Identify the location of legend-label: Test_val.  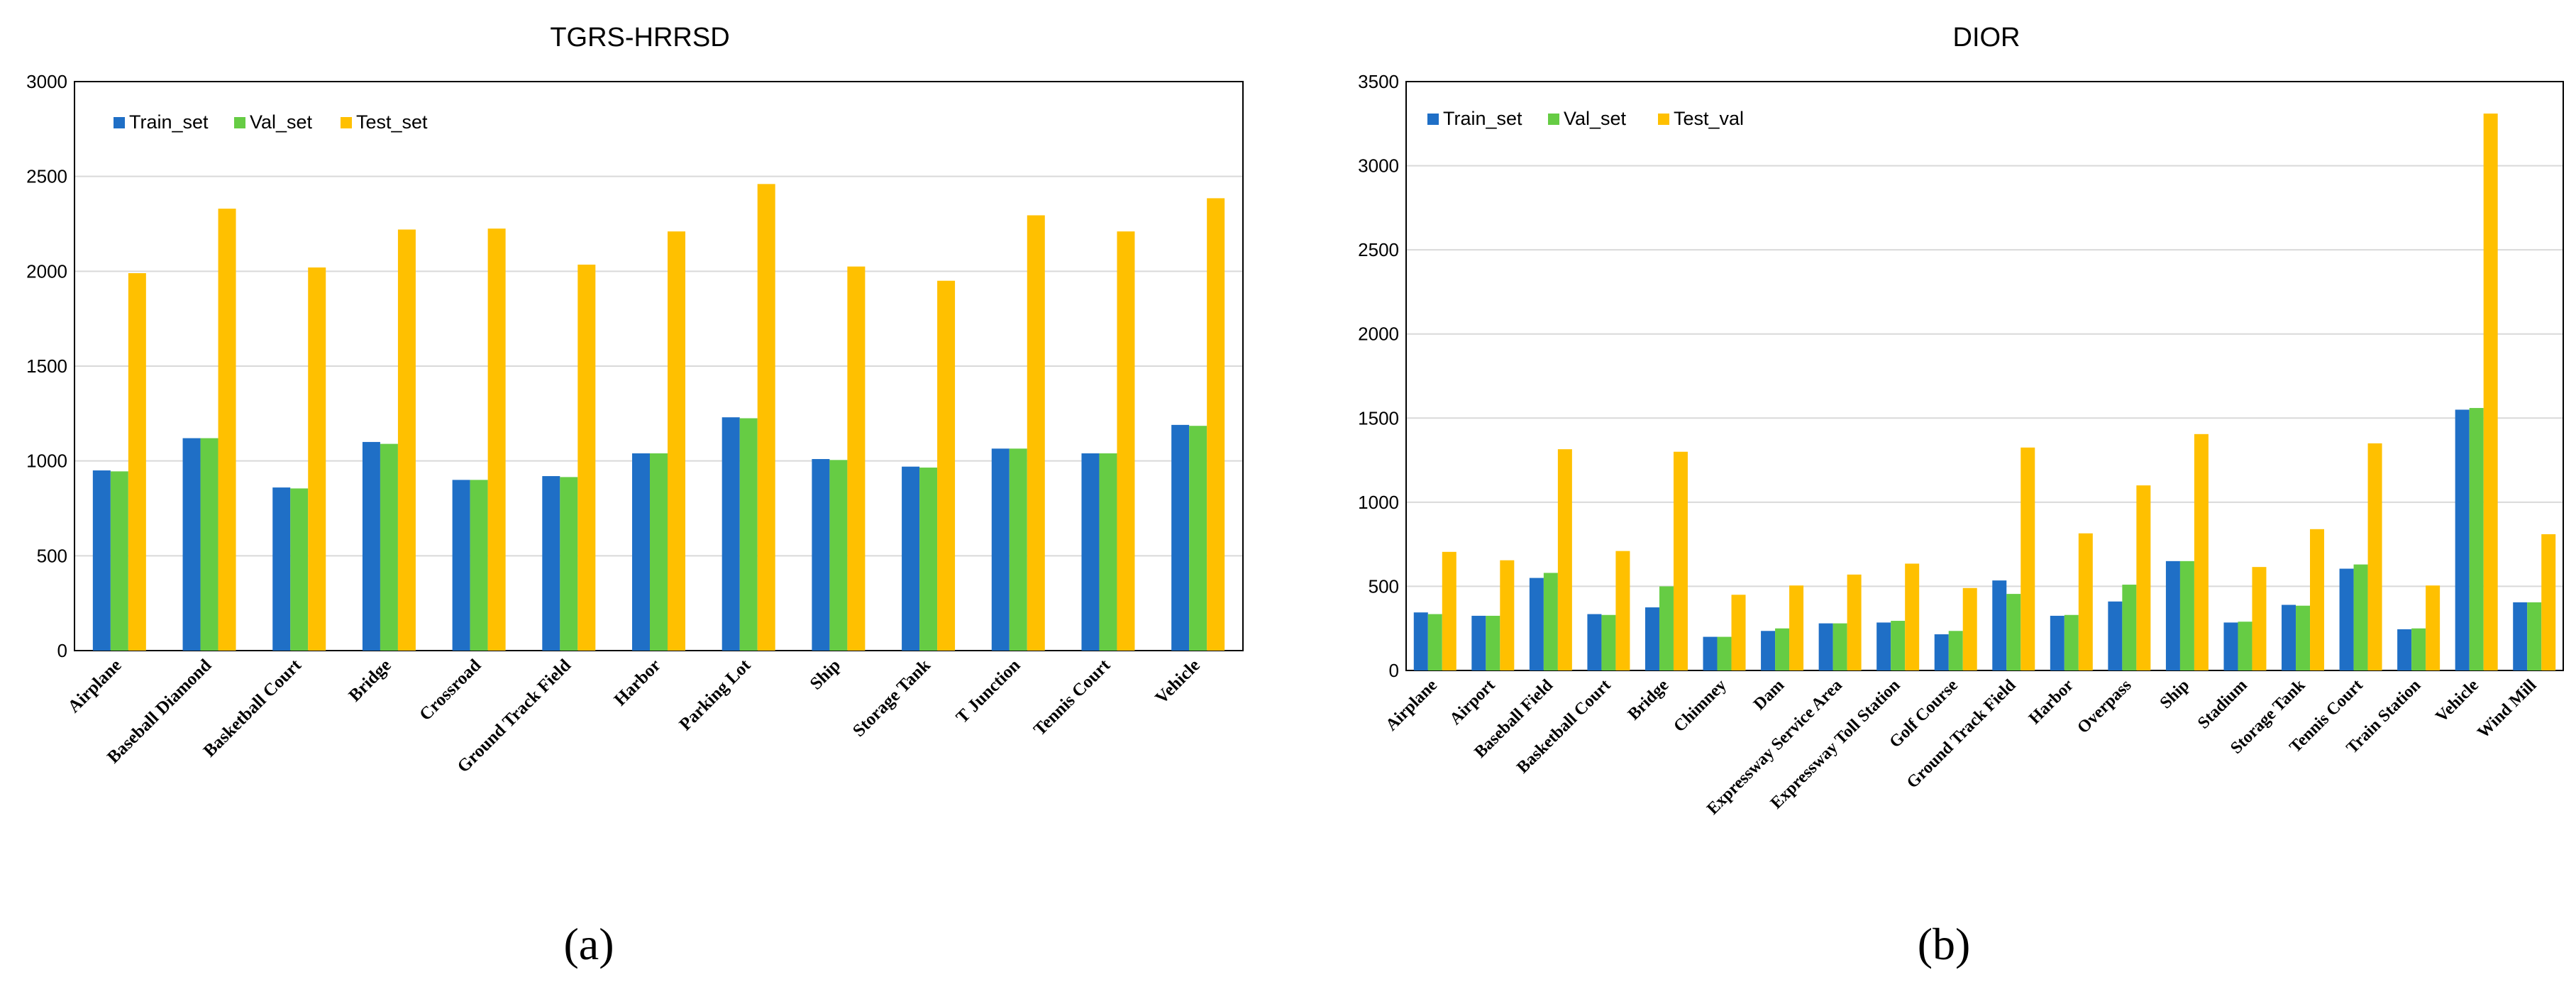
(1709, 118).